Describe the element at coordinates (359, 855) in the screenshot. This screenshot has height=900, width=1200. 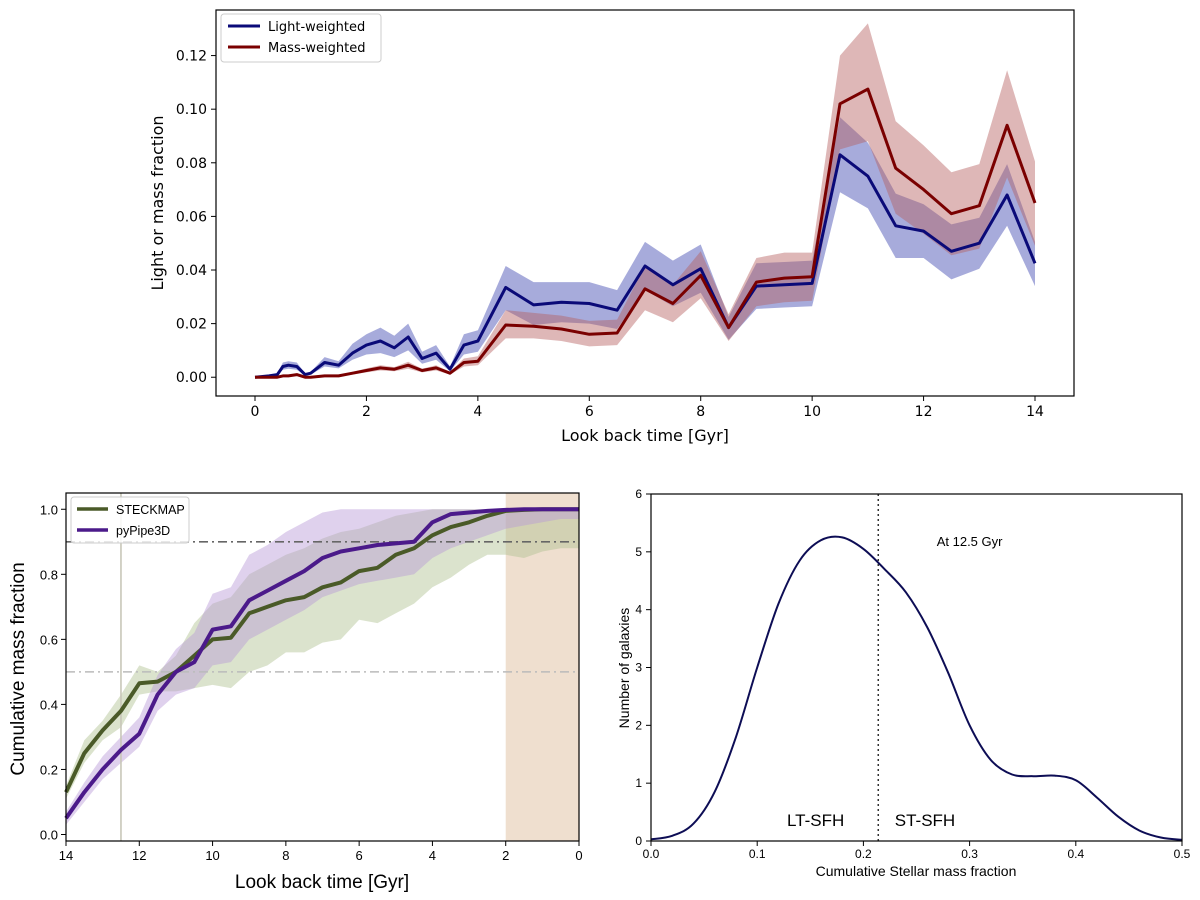
I see `bottom-left-xtick-label: 6` at that location.